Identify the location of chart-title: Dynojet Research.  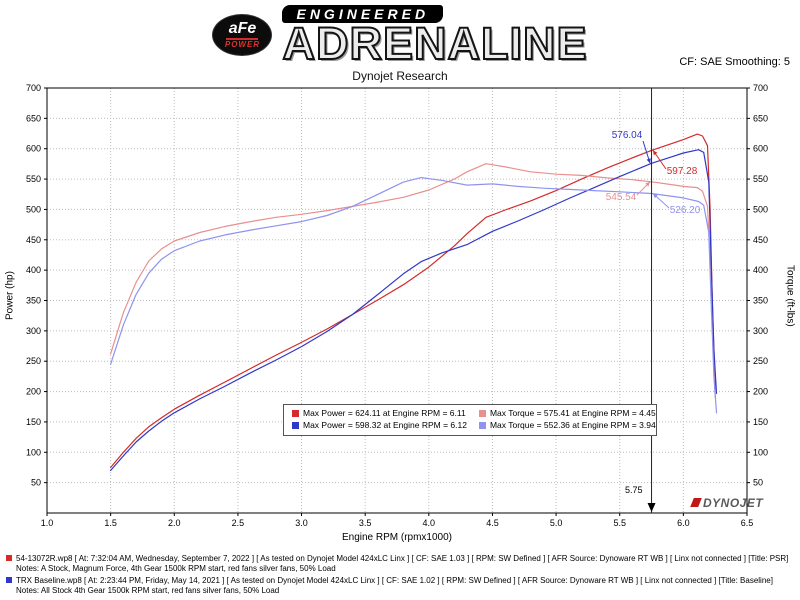
(400, 75).